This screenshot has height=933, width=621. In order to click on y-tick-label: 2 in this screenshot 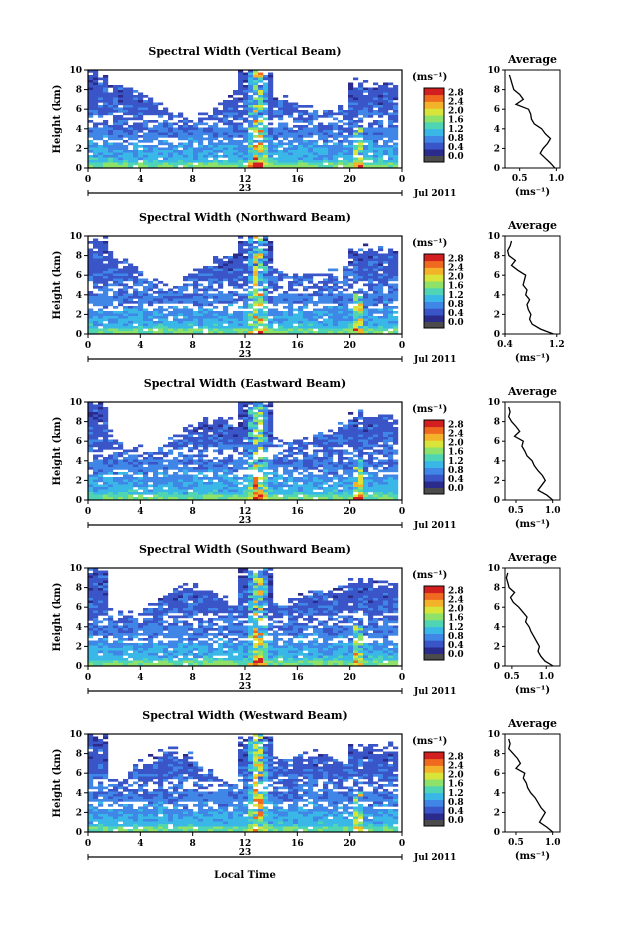, I will do `click(79, 149)`.